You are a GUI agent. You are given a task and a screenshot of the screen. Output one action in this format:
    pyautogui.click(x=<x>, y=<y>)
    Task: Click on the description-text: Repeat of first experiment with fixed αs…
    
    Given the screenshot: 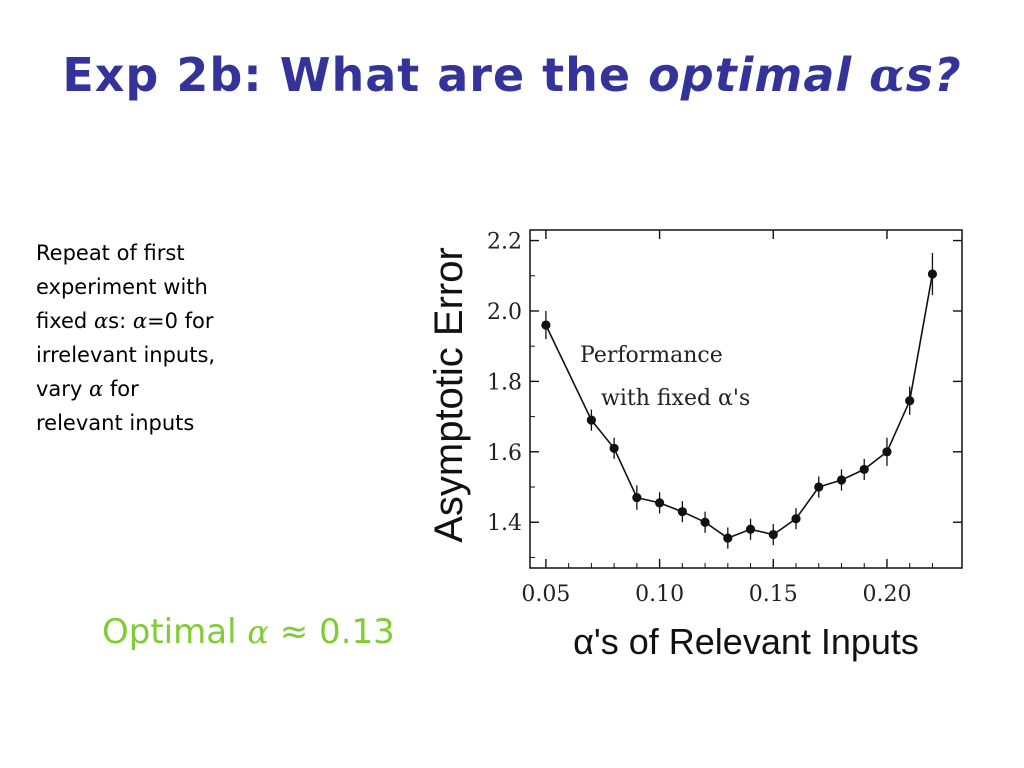 What is the action you would take?
    pyautogui.click(x=126, y=338)
    